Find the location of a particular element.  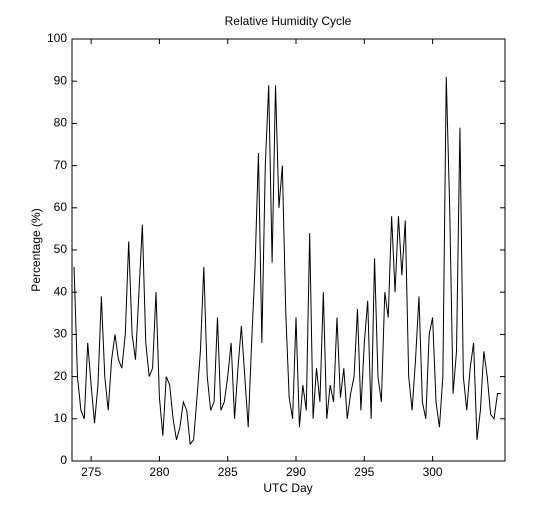

y-axis-label: Percentage (%) is located at coordinates (36, 249).